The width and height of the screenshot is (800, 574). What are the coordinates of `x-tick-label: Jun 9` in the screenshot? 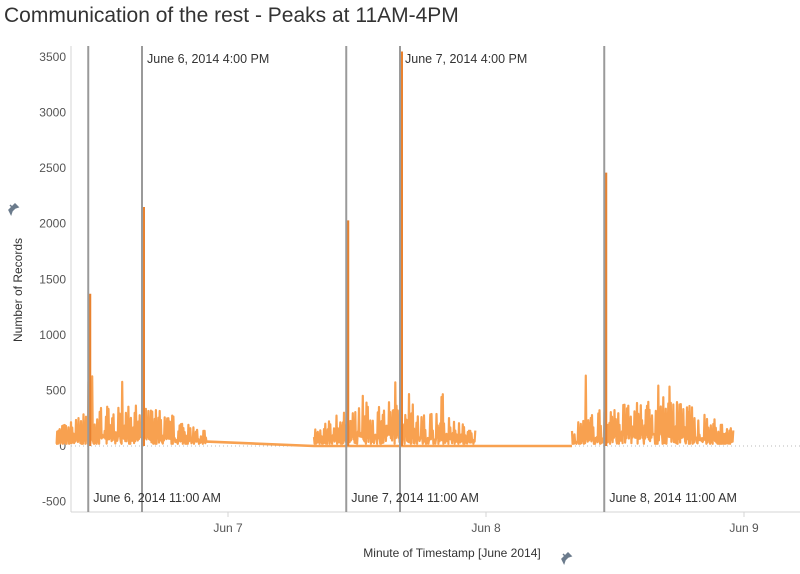 It's located at (744, 528).